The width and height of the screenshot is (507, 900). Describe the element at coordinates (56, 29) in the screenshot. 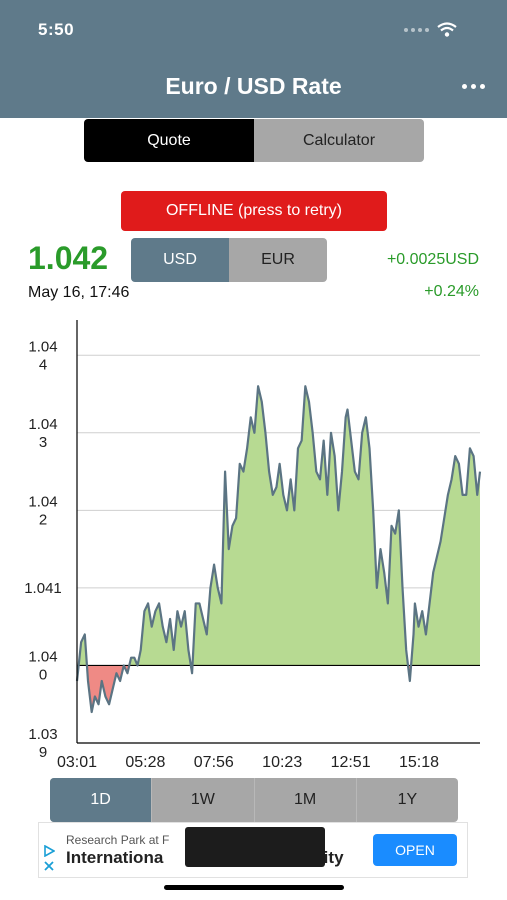

I see `status-time: 5:50` at that location.